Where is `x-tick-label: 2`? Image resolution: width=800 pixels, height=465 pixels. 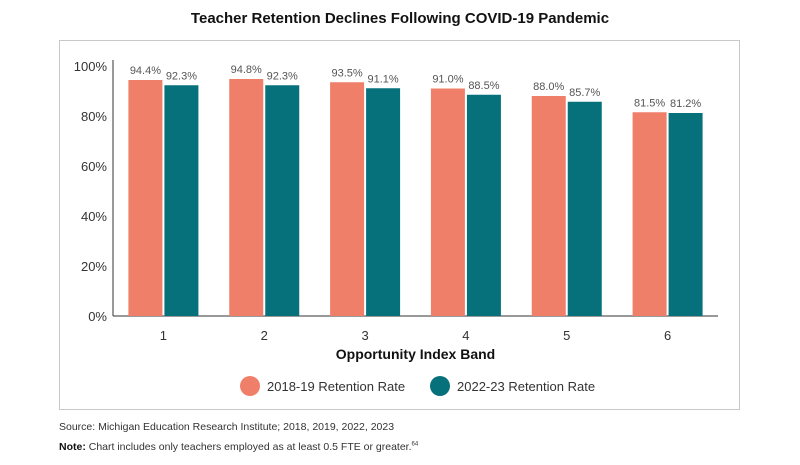 x-tick-label: 2 is located at coordinates (264, 335).